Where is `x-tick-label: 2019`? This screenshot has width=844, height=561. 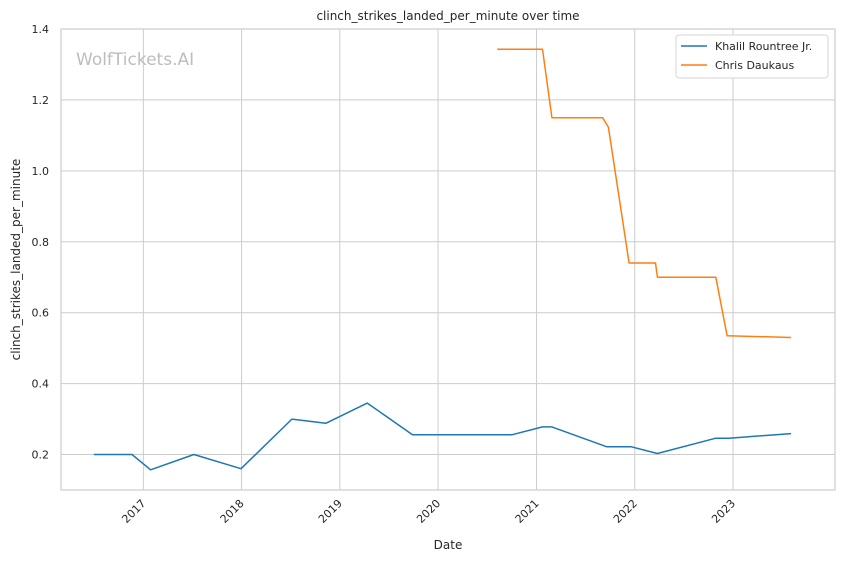 x-tick-label: 2019 is located at coordinates (330, 511).